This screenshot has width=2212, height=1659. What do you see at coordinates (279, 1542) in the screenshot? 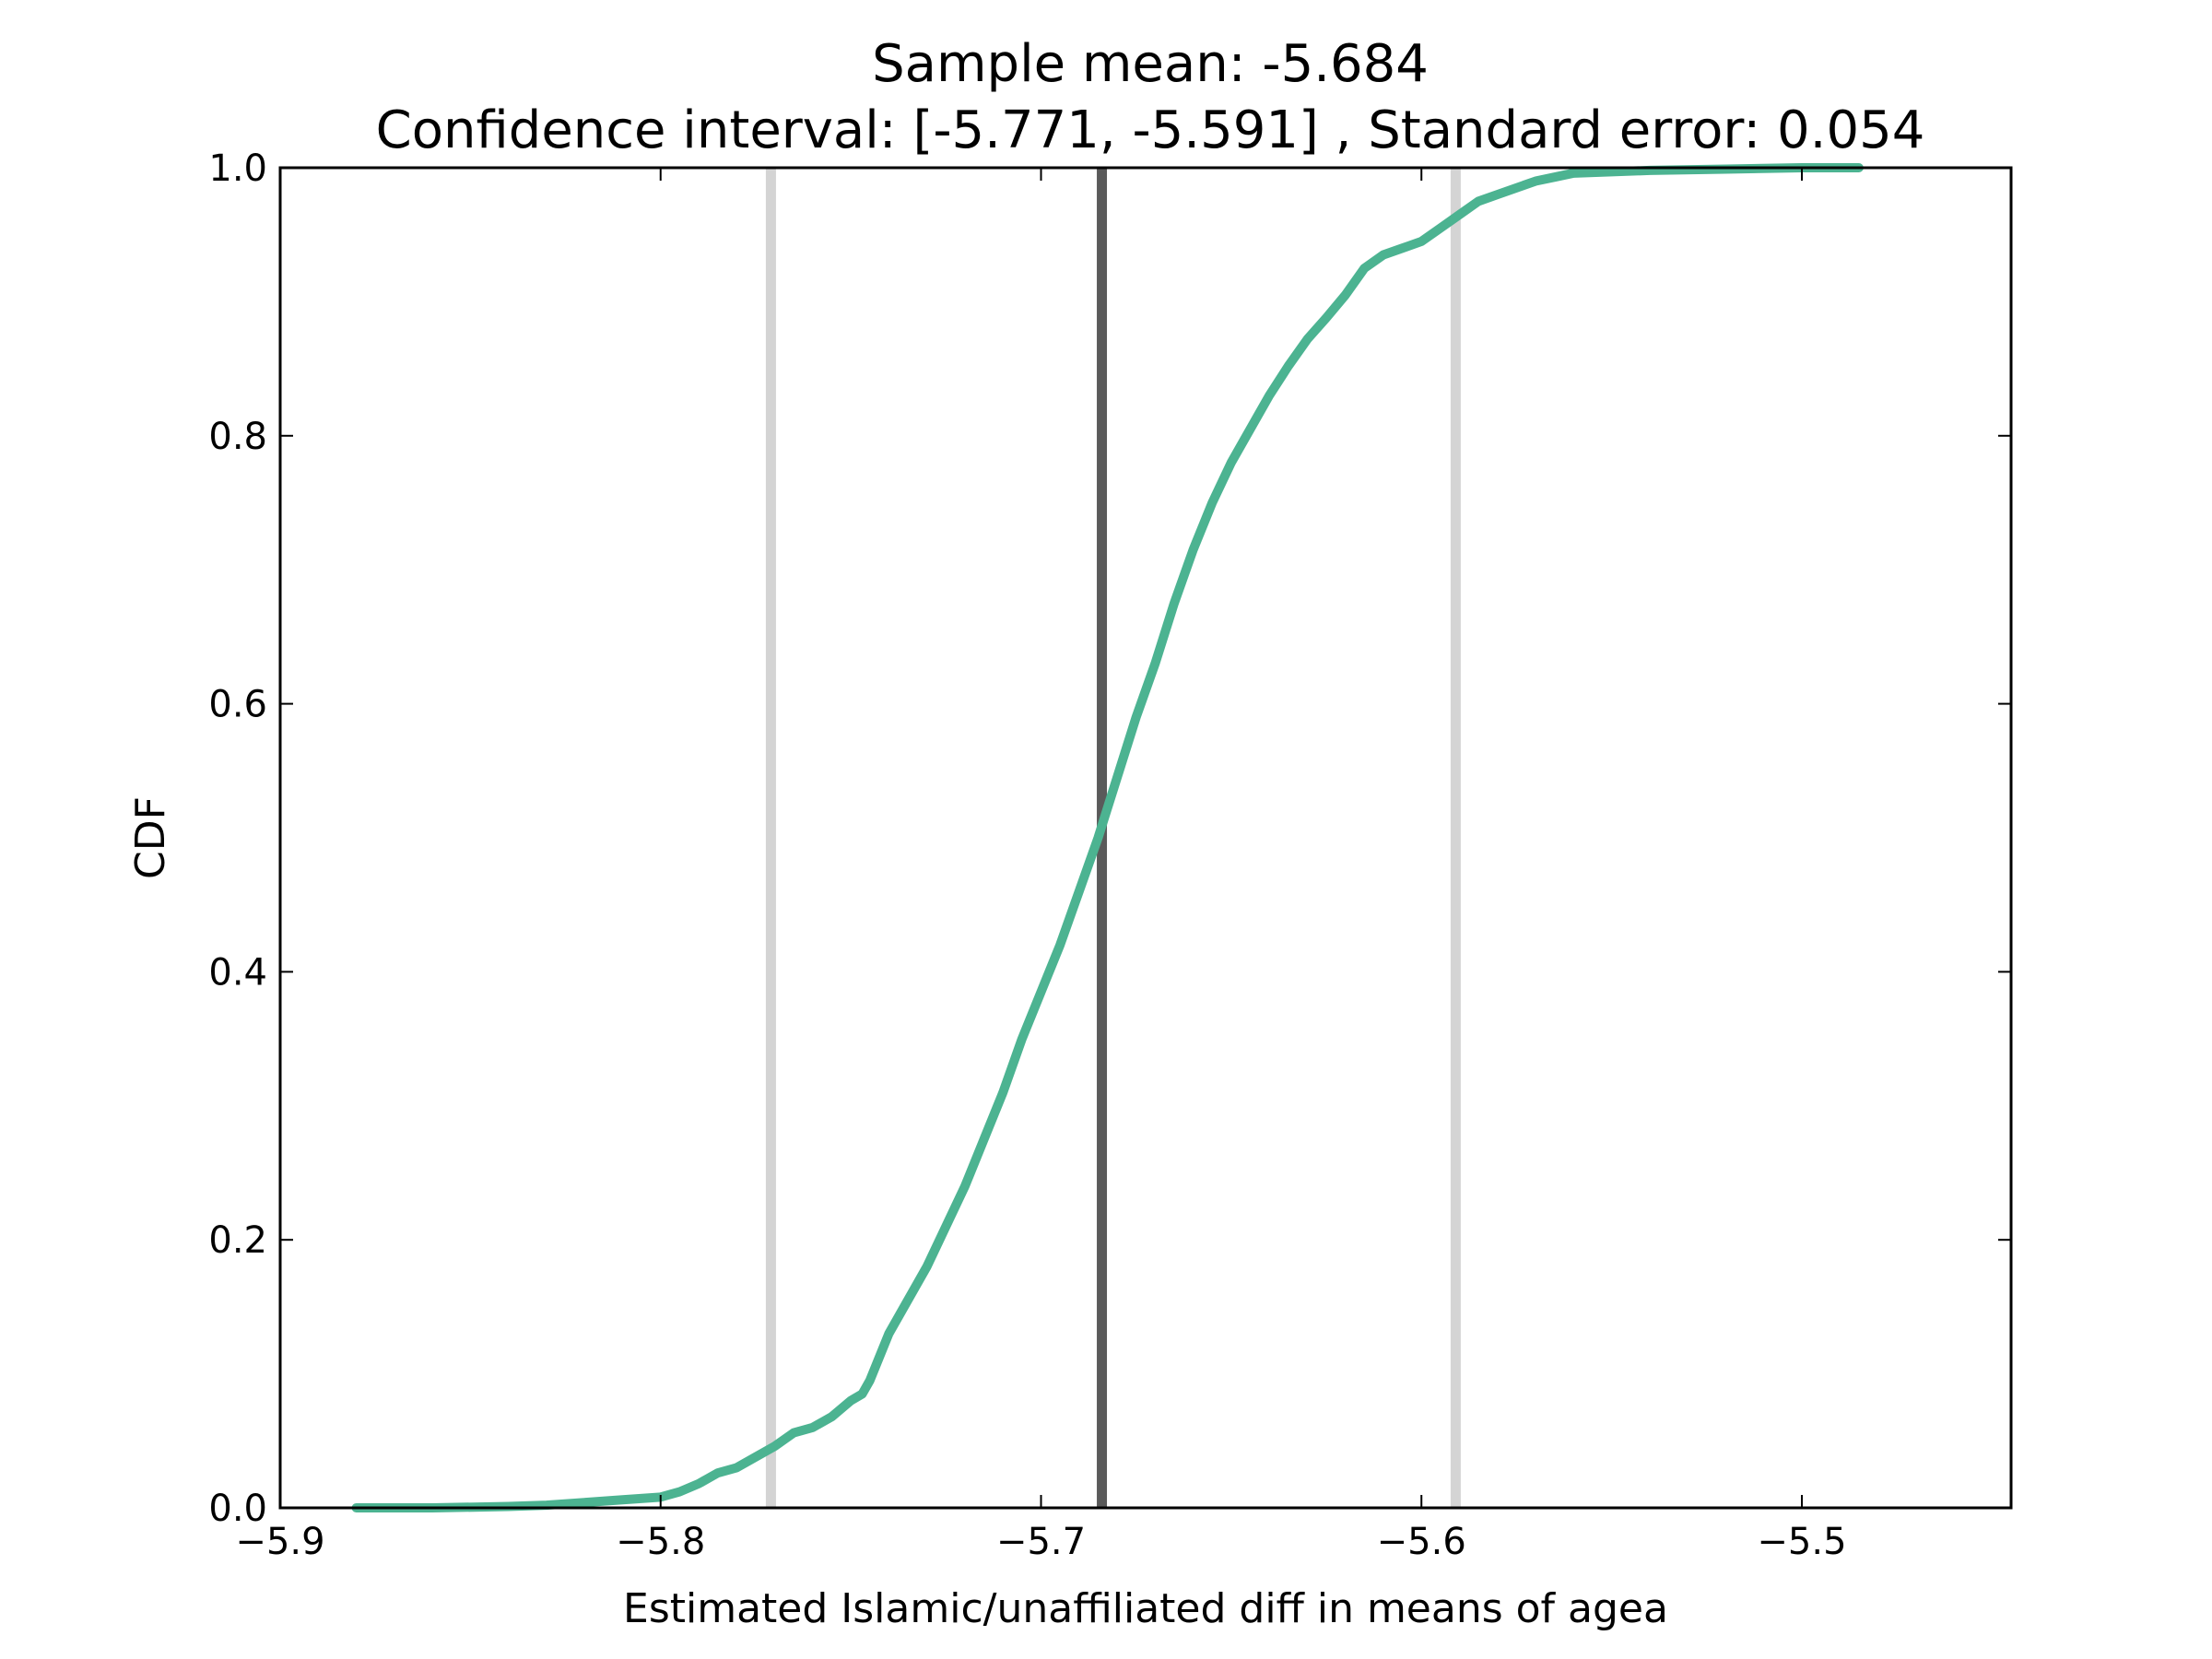
I see `x-tick-label: −5.9` at bounding box center [279, 1542].